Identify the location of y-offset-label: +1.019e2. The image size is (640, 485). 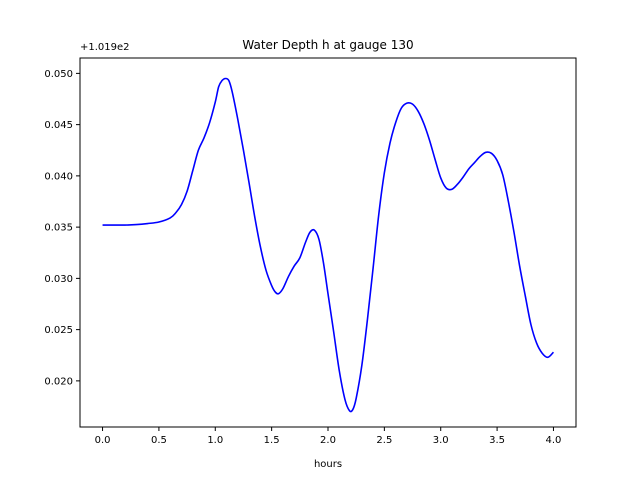
(105, 47).